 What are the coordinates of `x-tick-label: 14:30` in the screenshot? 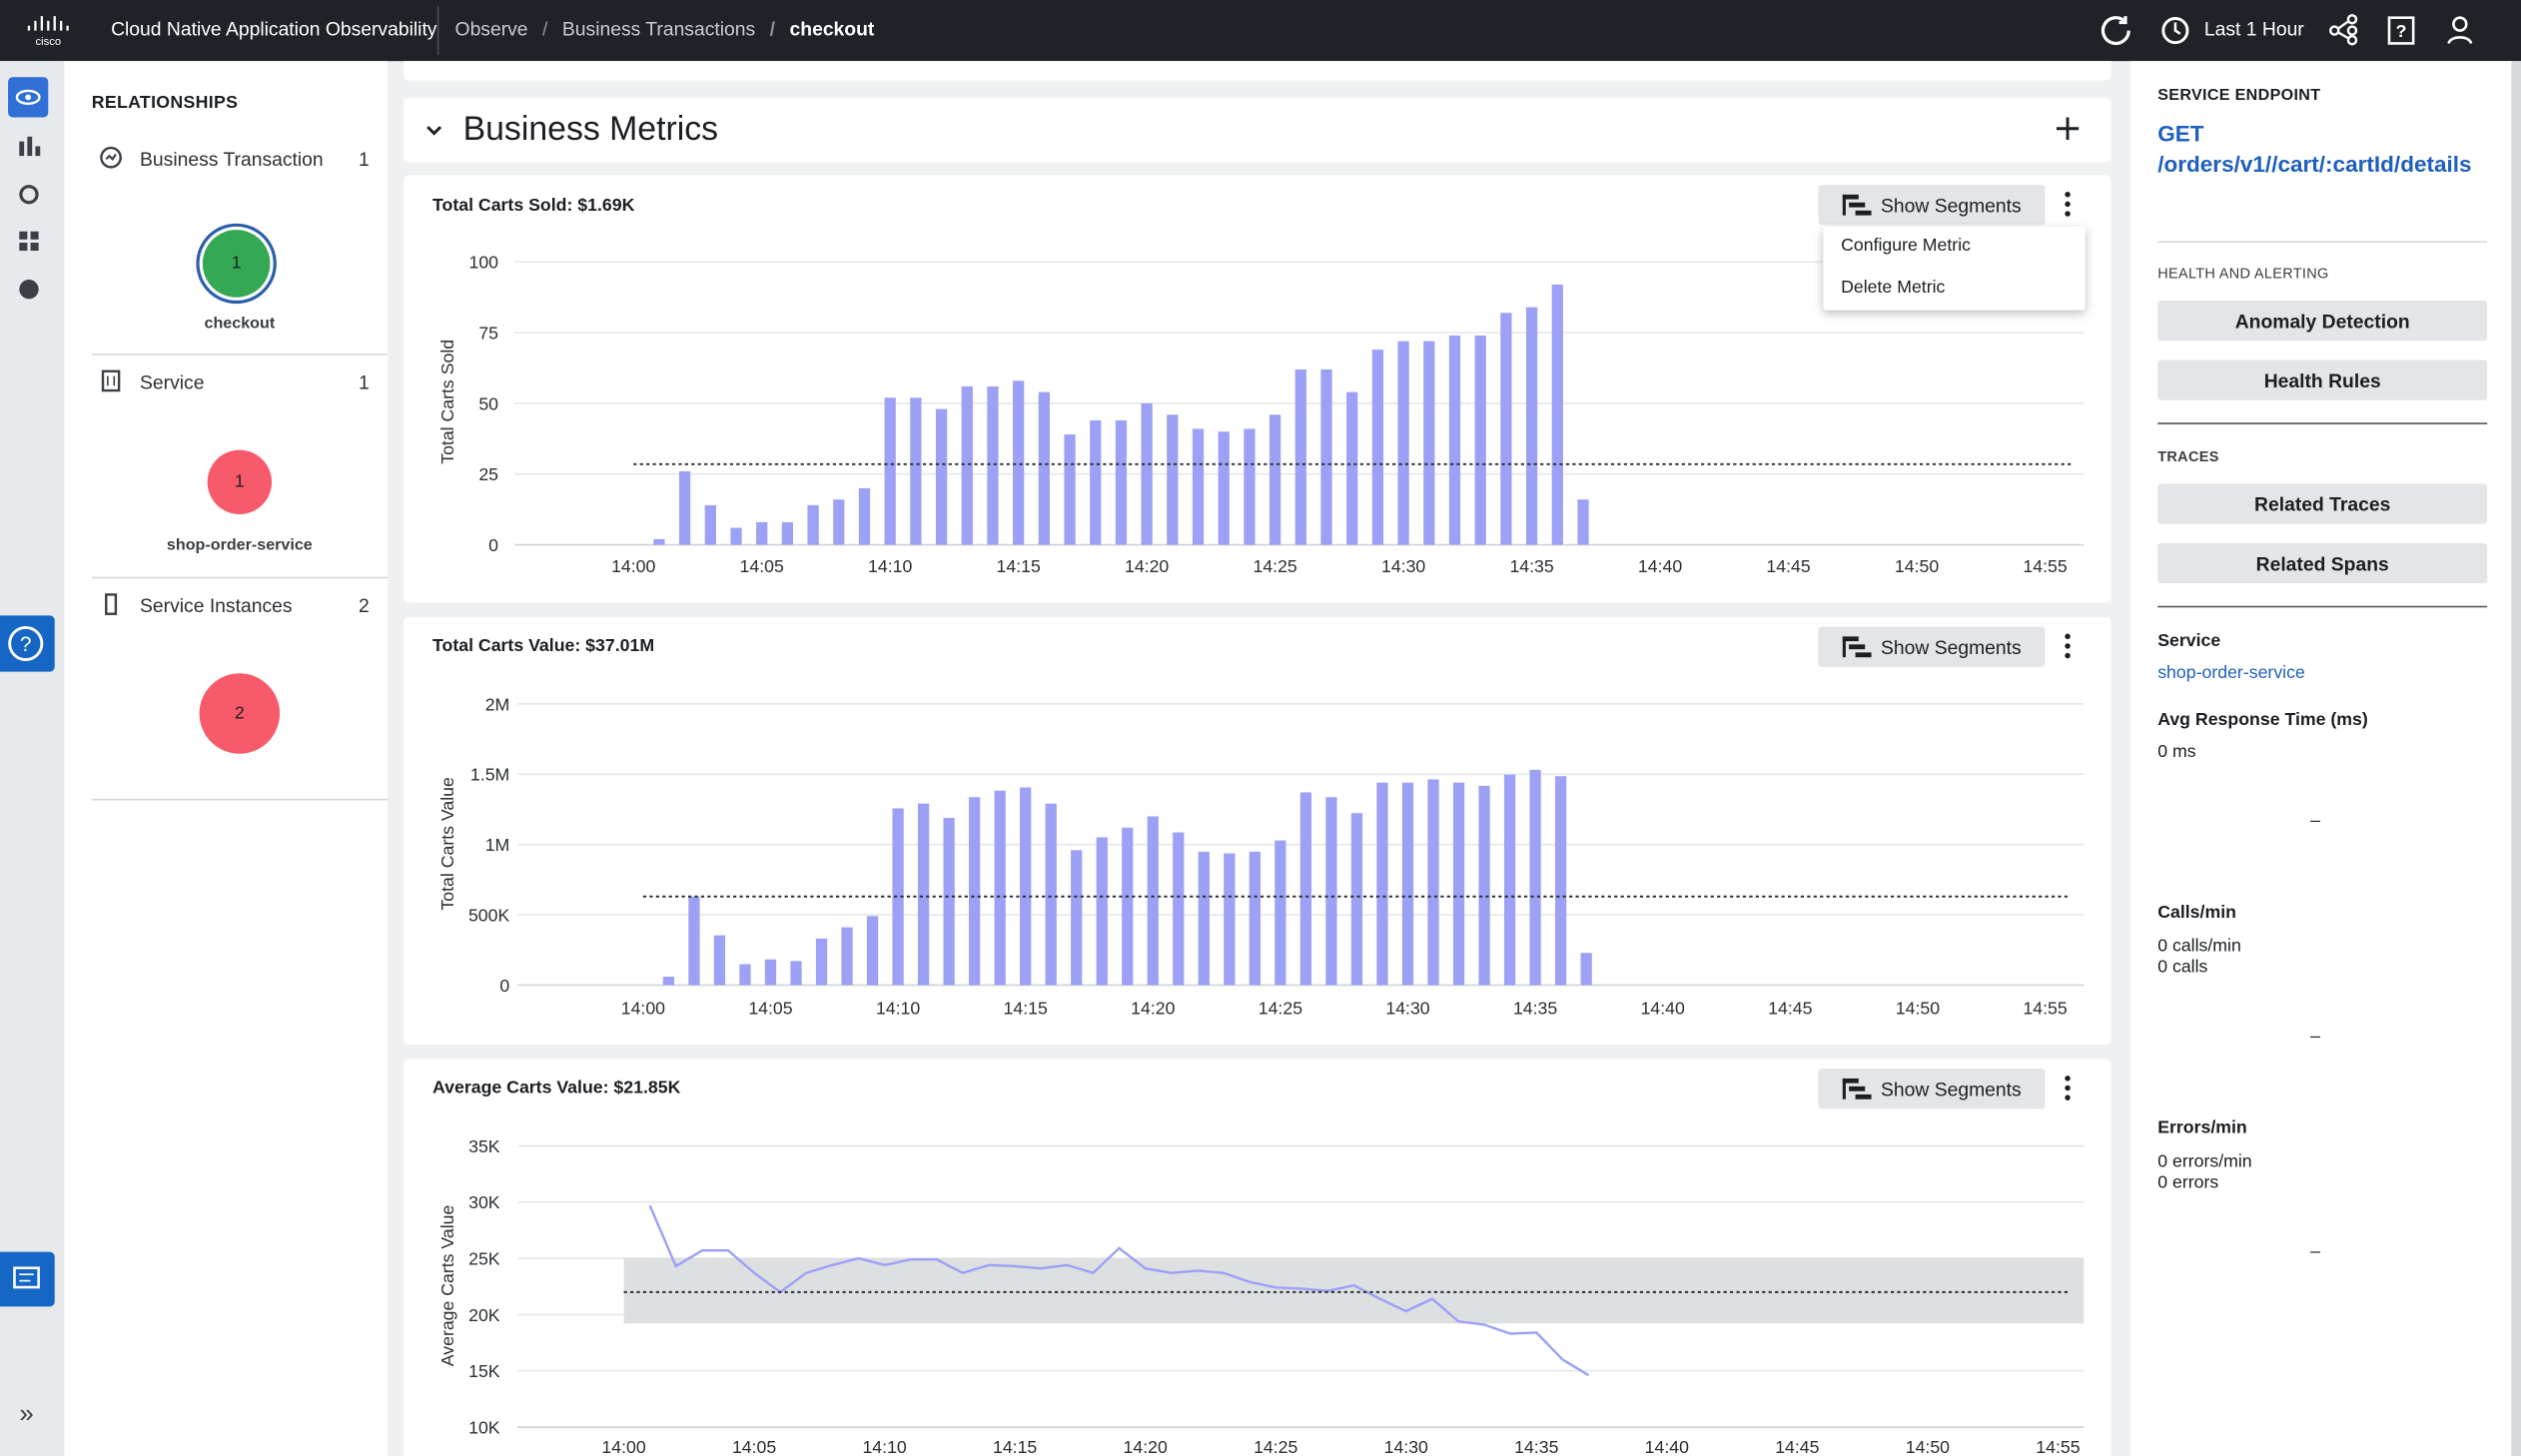 It's located at (1403, 566).